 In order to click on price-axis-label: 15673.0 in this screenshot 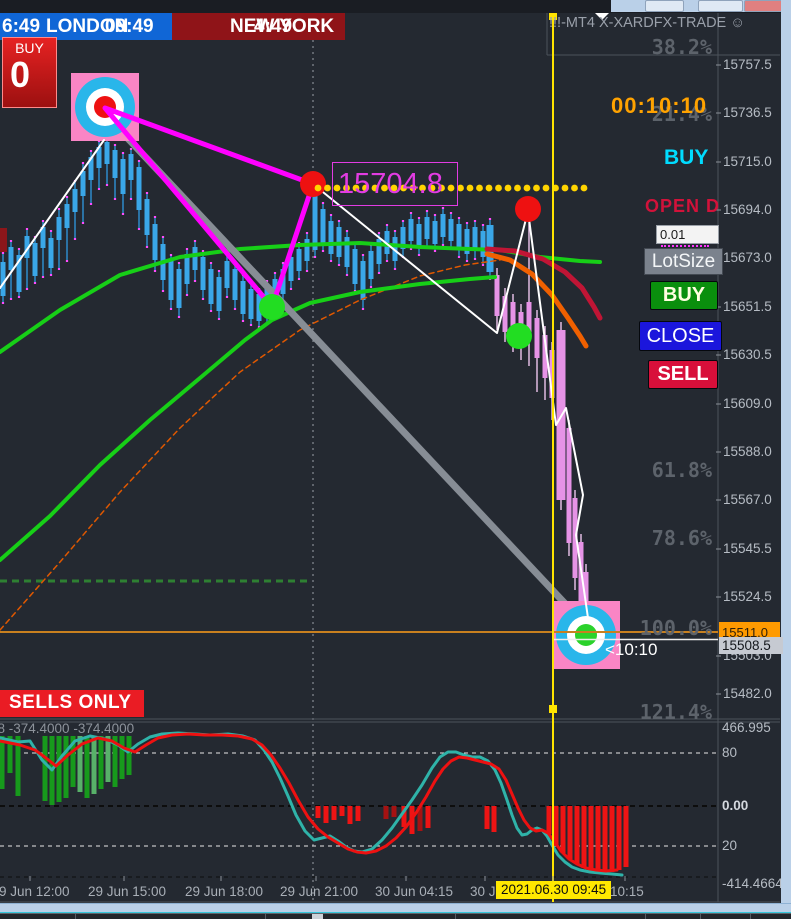, I will do `click(747, 257)`.